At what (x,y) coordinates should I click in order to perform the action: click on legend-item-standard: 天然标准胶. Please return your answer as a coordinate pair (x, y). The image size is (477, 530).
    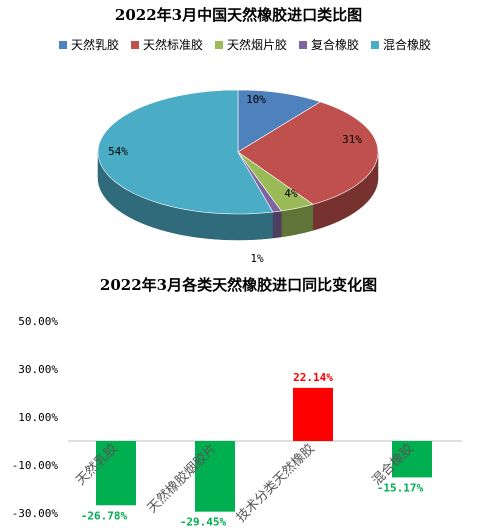
    Looking at the image, I should click on (166, 44).